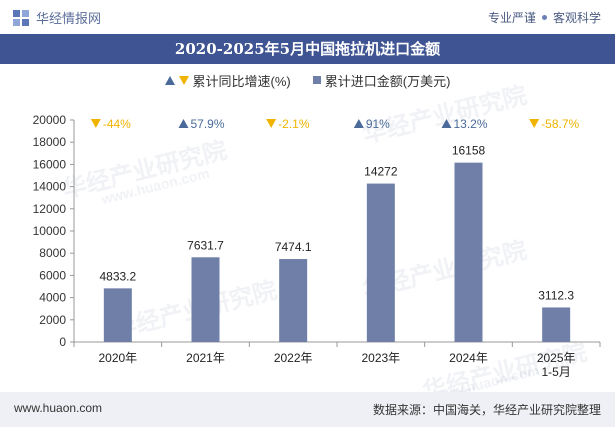 The image size is (615, 427). I want to click on x-tick-label: 2020年, so click(117, 358).